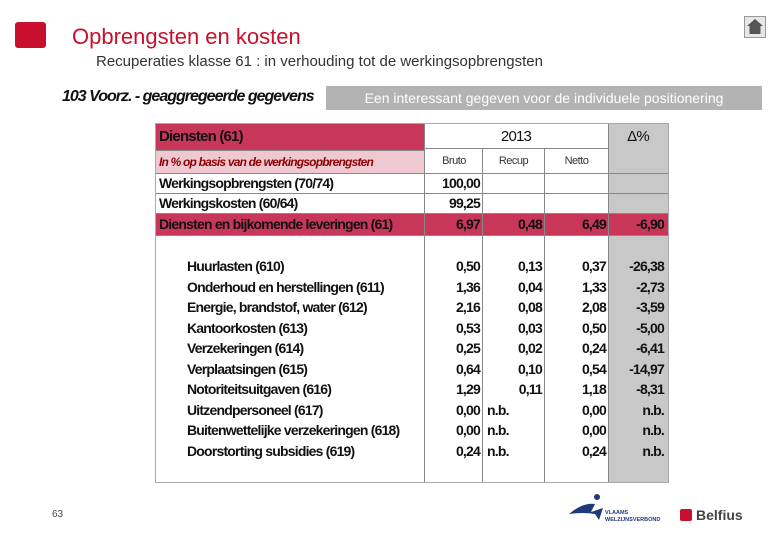  I want to click on highlight-row-bruto: 6,97, so click(468, 224).